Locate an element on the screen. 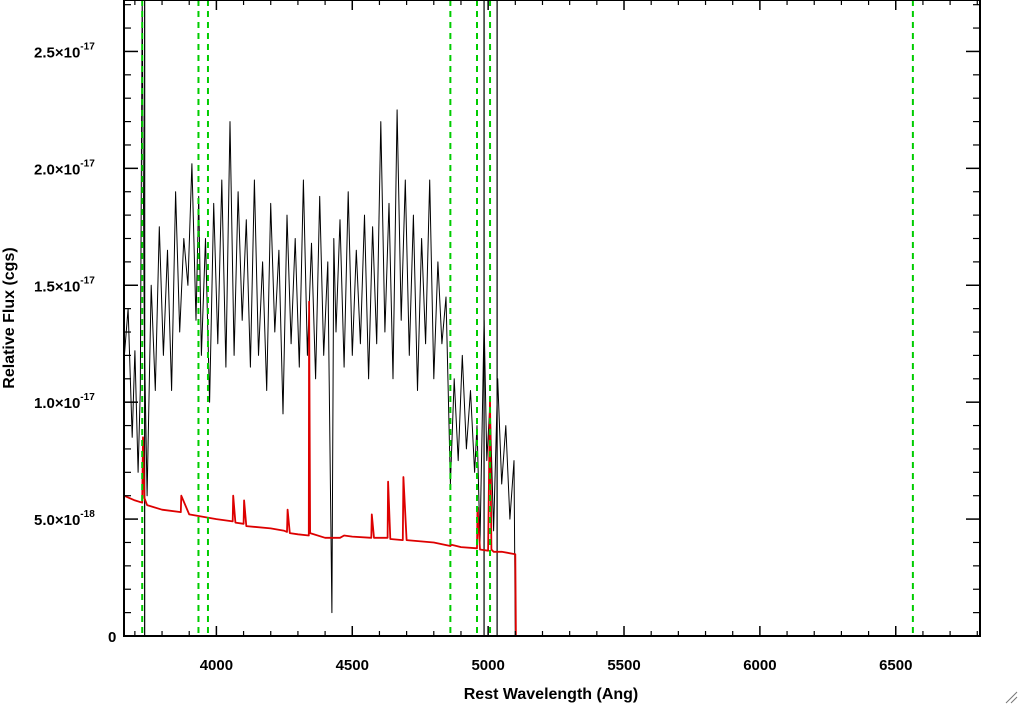  x-tick-label: 6500 is located at coordinates (895, 665).